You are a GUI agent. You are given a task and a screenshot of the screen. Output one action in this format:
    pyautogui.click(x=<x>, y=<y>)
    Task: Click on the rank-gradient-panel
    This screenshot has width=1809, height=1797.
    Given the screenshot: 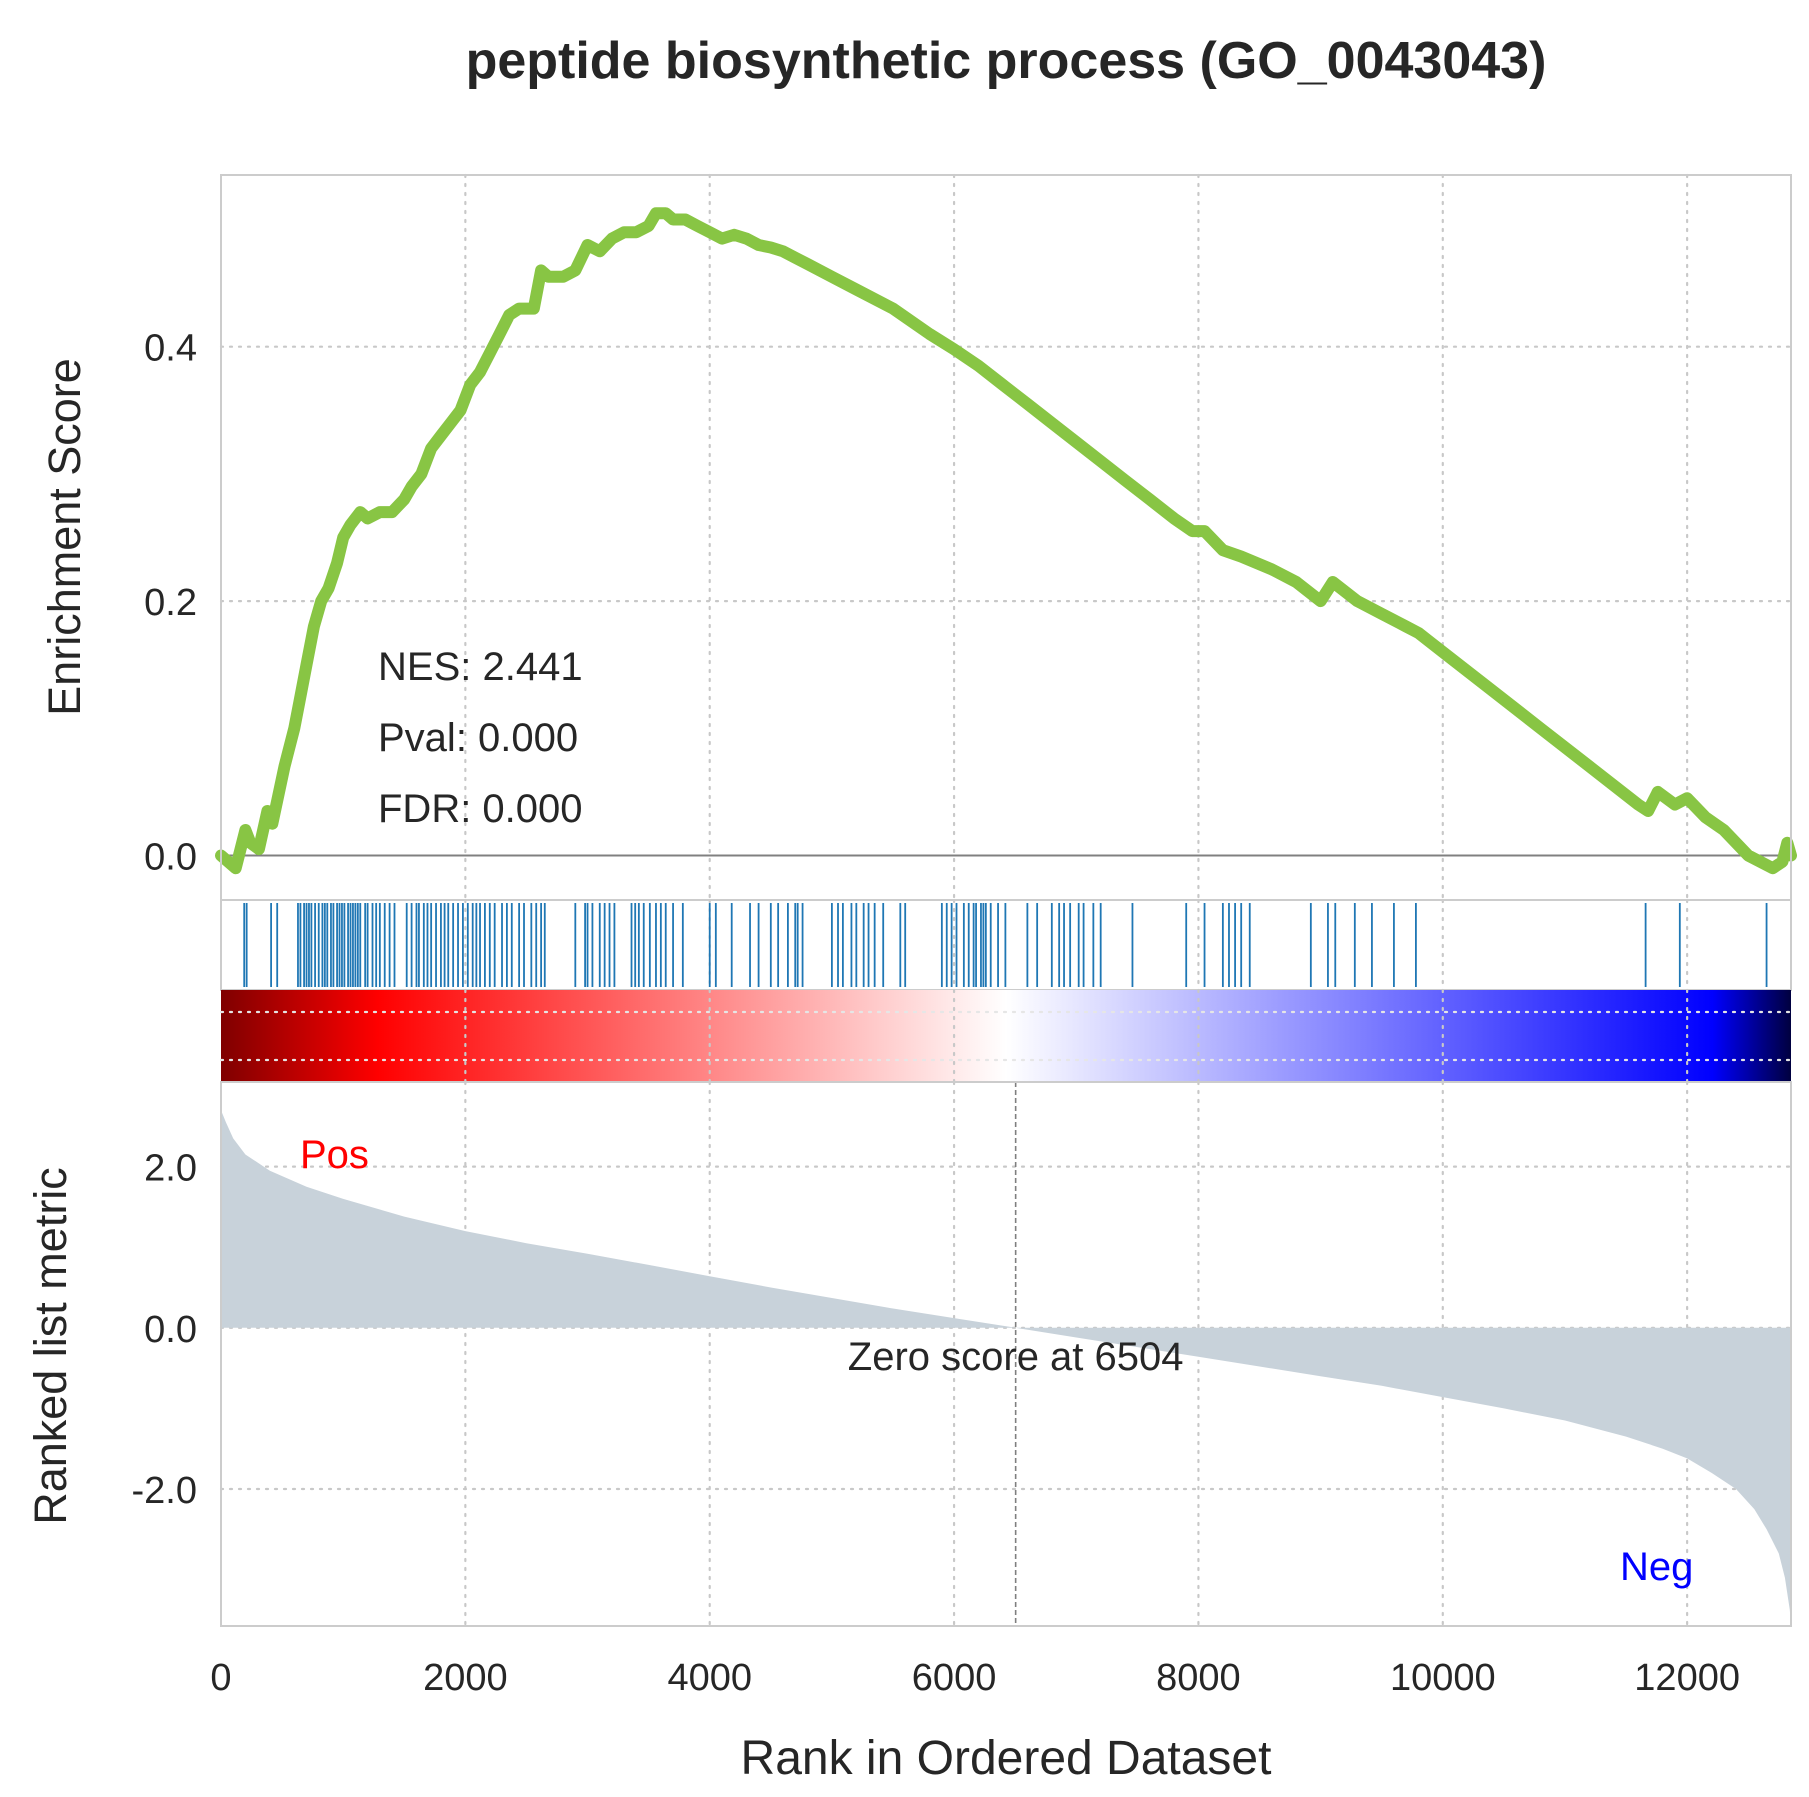 What is the action you would take?
    pyautogui.click(x=1006, y=1036)
    